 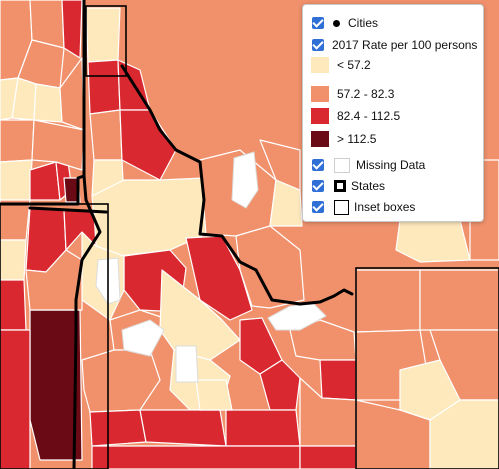 I want to click on inset-box-icon, so click(x=341, y=207).